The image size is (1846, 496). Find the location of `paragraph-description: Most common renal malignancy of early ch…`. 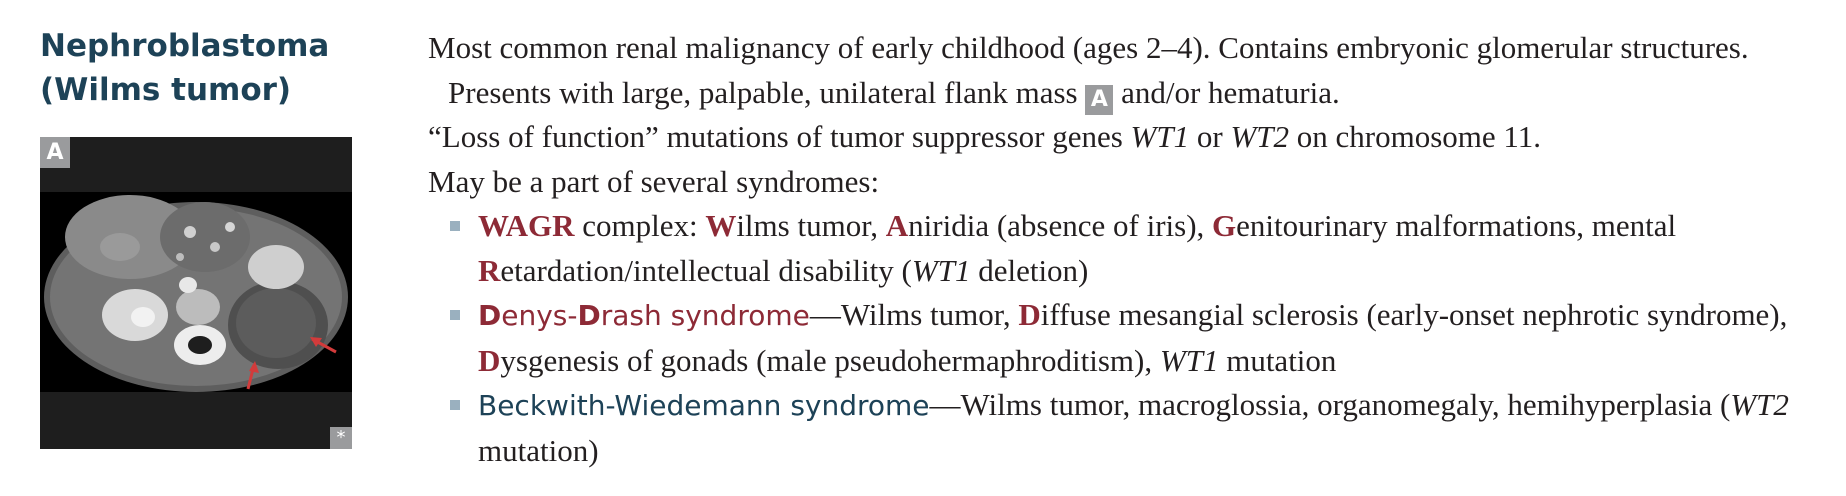

paragraph-description: Most common renal malignancy of early ch… is located at coordinates (1134, 70).